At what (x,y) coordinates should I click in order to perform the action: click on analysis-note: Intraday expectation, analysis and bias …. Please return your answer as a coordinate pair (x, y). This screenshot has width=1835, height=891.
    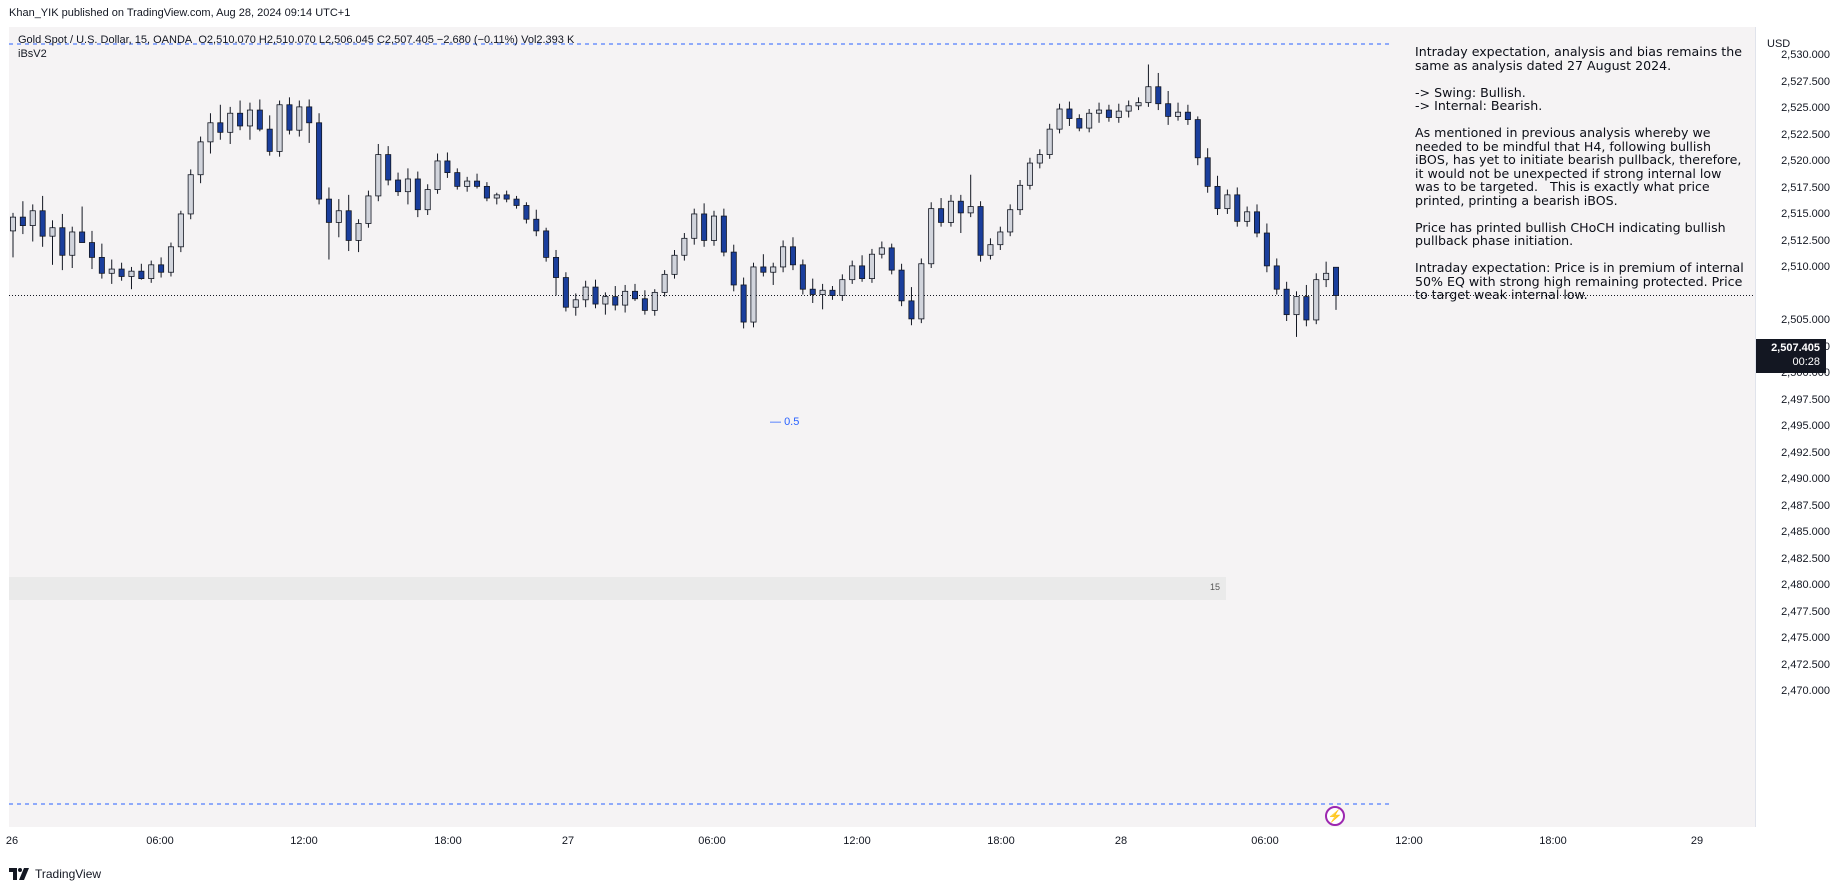
    Looking at the image, I should click on (1579, 173).